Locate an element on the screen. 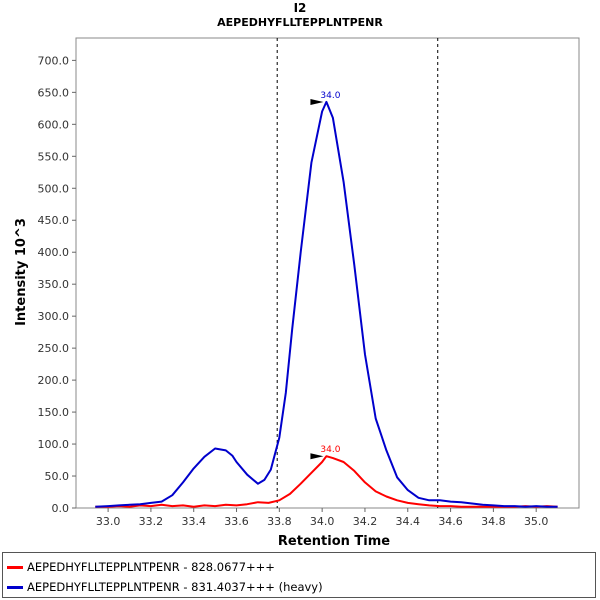 Image resolution: width=600 pixels, height=600 pixels. x-tick-label: 33.6 is located at coordinates (236, 521).